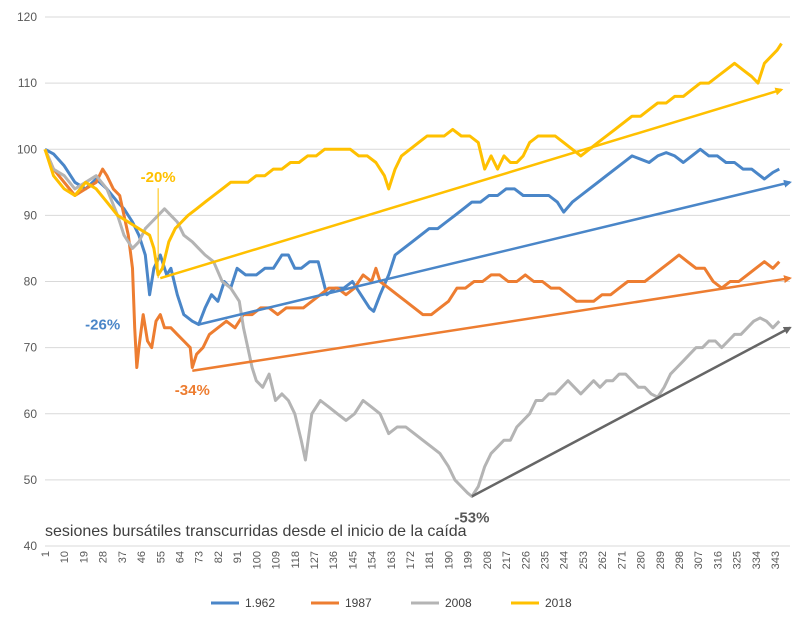  Describe the element at coordinates (257, 560) in the screenshot. I see `x-tick-label: 100` at that location.